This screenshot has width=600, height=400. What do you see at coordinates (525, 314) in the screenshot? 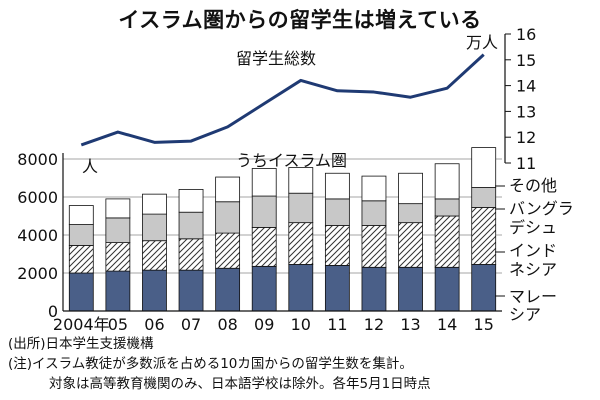
I see `legend-label-マレーシア: シア` at bounding box center [525, 314].